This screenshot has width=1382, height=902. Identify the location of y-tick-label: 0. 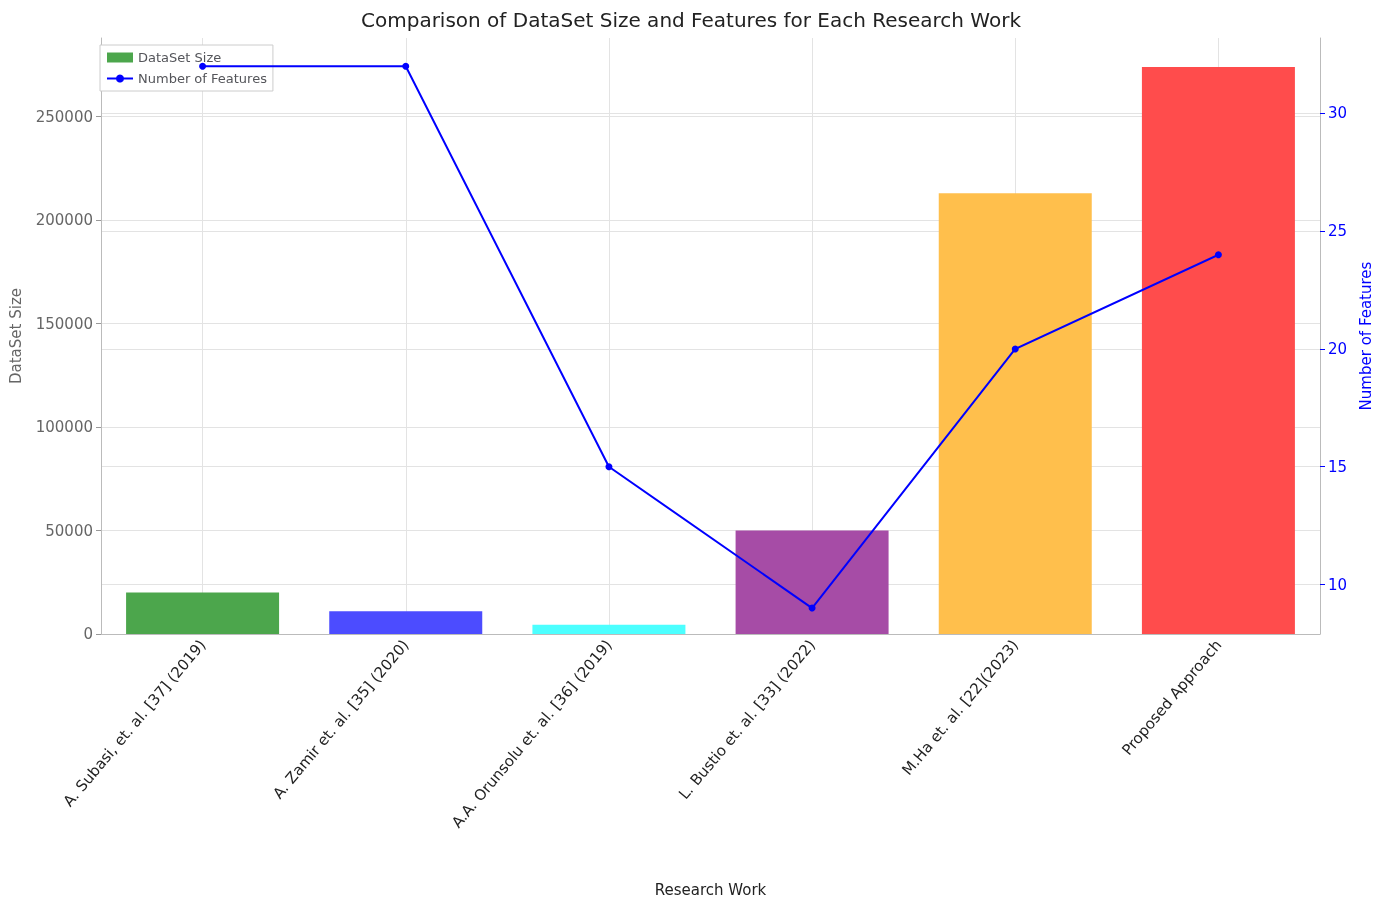
(88, 634).